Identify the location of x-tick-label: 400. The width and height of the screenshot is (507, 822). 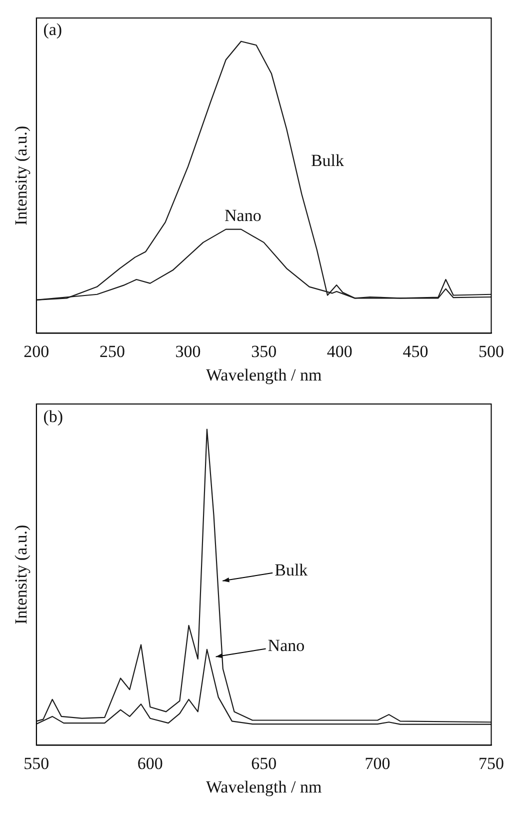
(339, 351).